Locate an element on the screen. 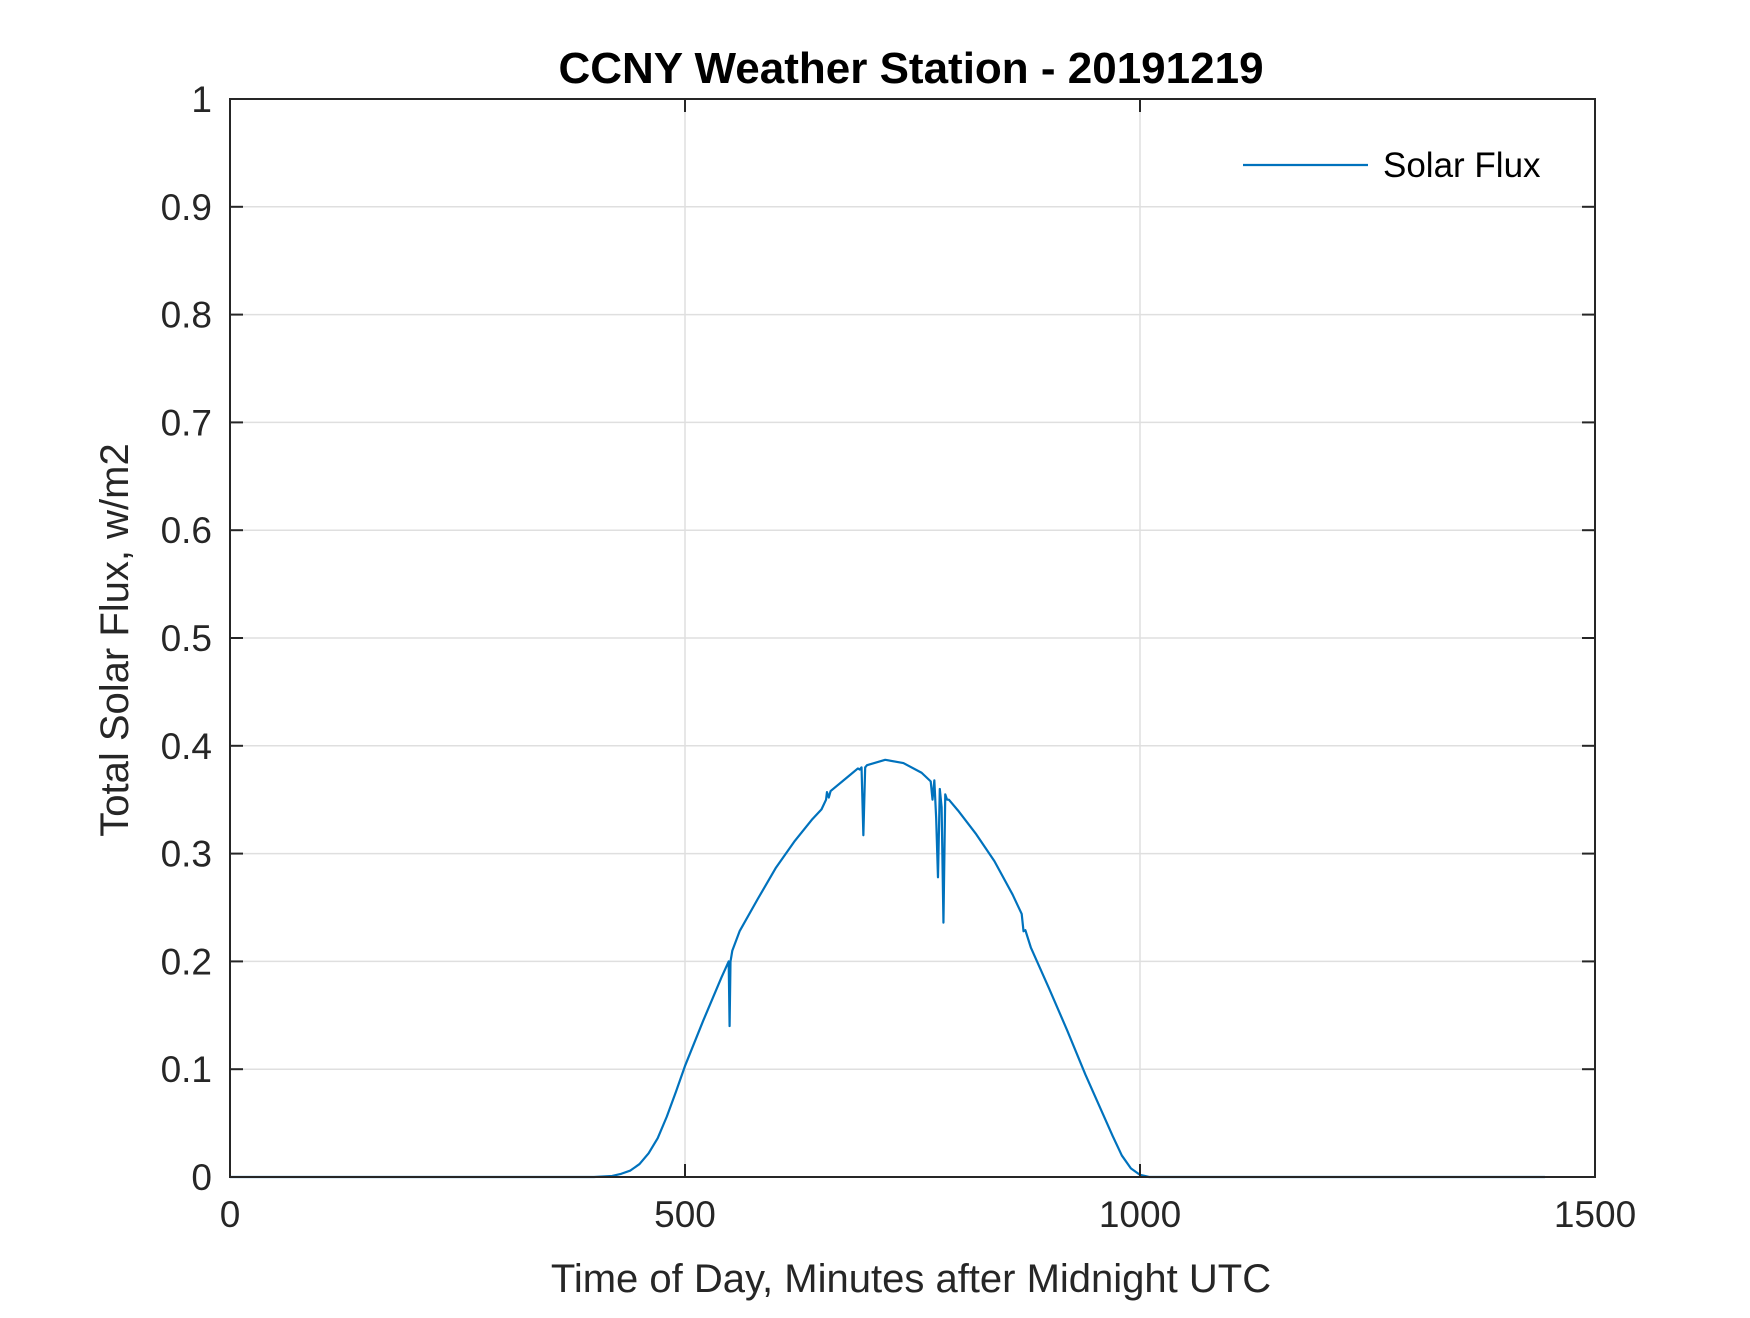  y-axis-title: Total Solar Flux, w/m2 is located at coordinates (115, 639).